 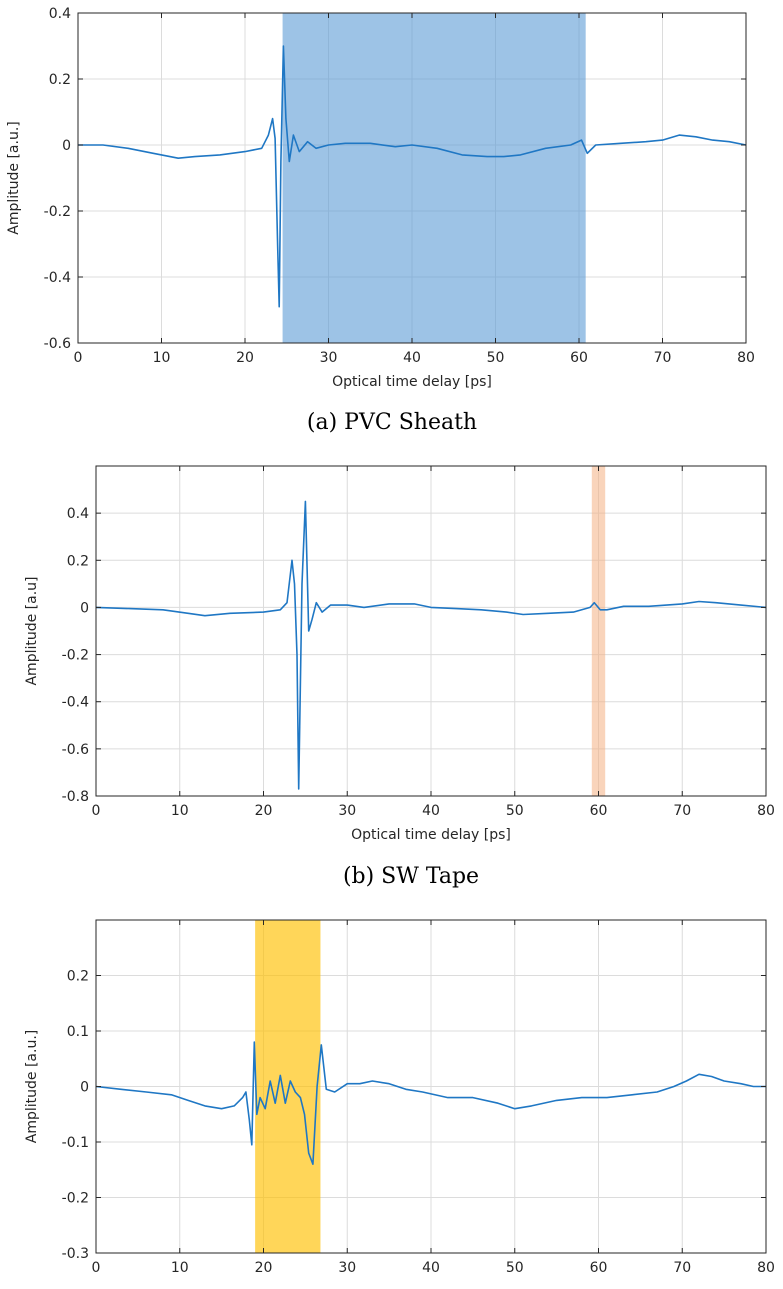 What do you see at coordinates (75, 1143) in the screenshot?
I see `y-tick-label: -0.1` at bounding box center [75, 1143].